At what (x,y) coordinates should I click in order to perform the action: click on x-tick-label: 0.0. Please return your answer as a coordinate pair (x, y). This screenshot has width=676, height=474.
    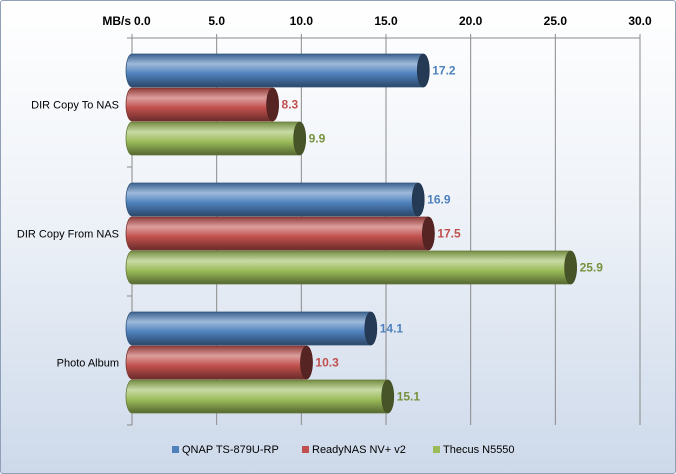
    Looking at the image, I should click on (142, 21).